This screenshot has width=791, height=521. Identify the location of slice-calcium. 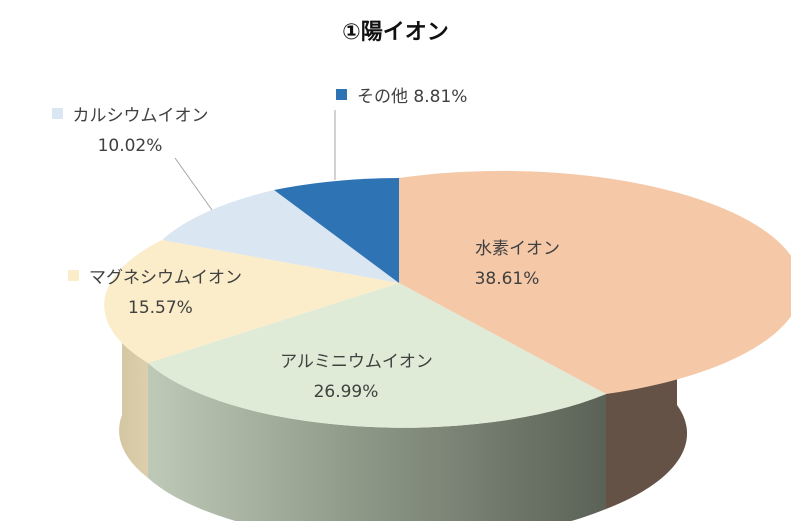
(280, 236).